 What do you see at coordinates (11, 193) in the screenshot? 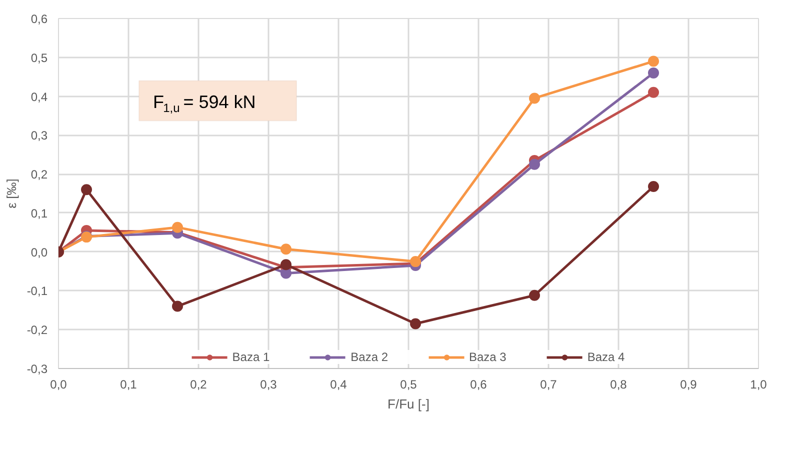
I see `y-axis-title: ε [‰]` at bounding box center [11, 193].